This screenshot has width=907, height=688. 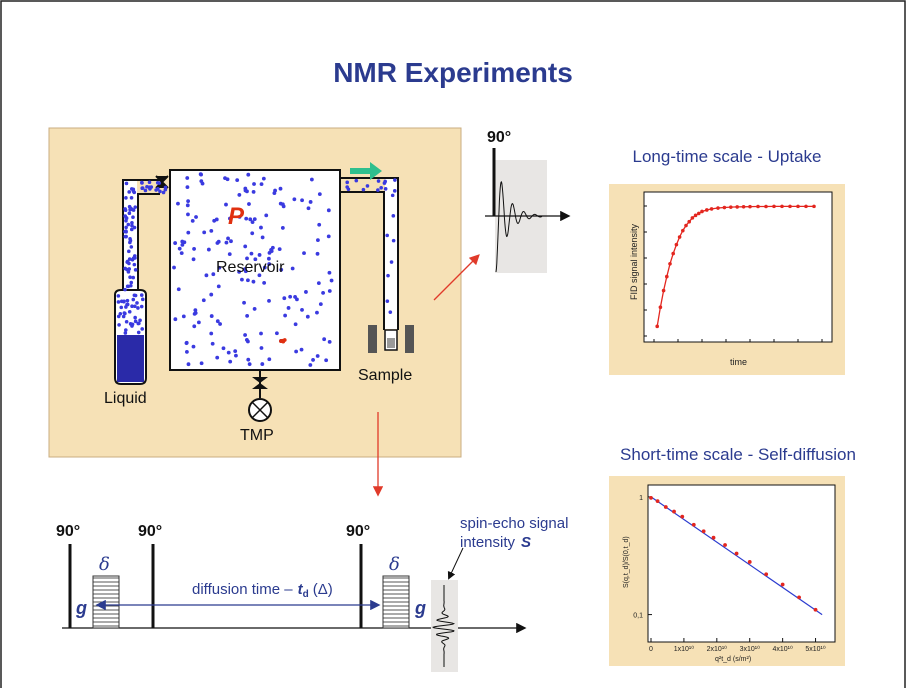 What do you see at coordinates (727, 156) in the screenshot?
I see `uptake-heading: Long-time scale - Uptake` at bounding box center [727, 156].